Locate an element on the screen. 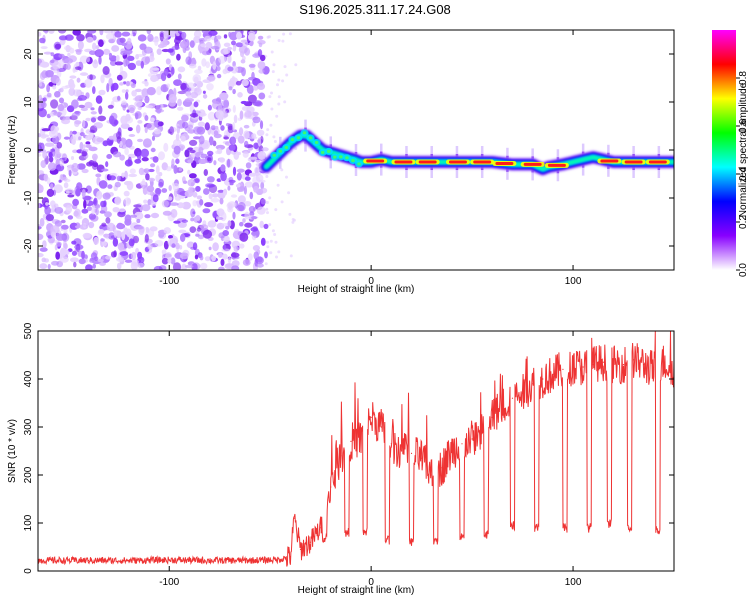 This screenshot has height=600, width=750. x-tick-label: -100 is located at coordinates (169, 281).